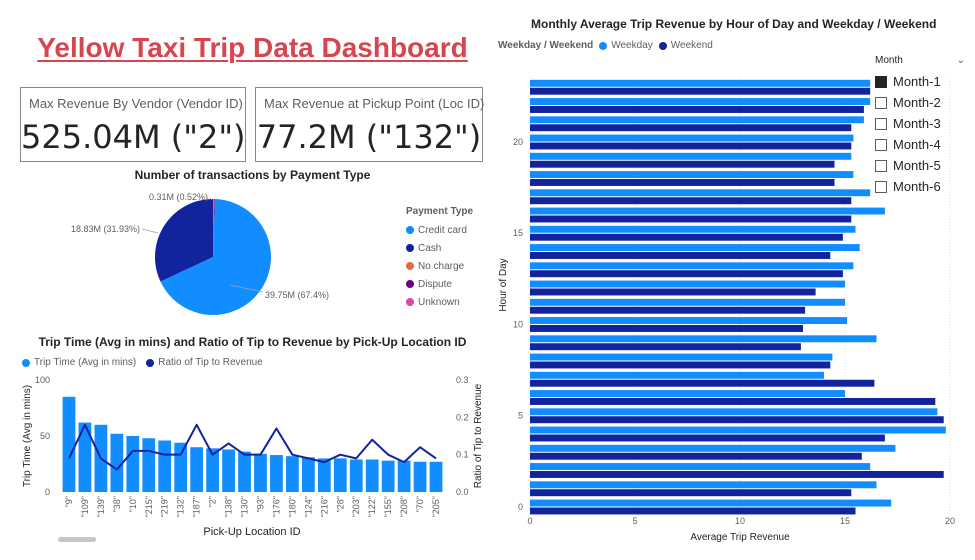 Image resolution: width=975 pixels, height=560 pixels. What do you see at coordinates (436, 506) in the screenshot?
I see `x-tick-label: "205"` at bounding box center [436, 506].